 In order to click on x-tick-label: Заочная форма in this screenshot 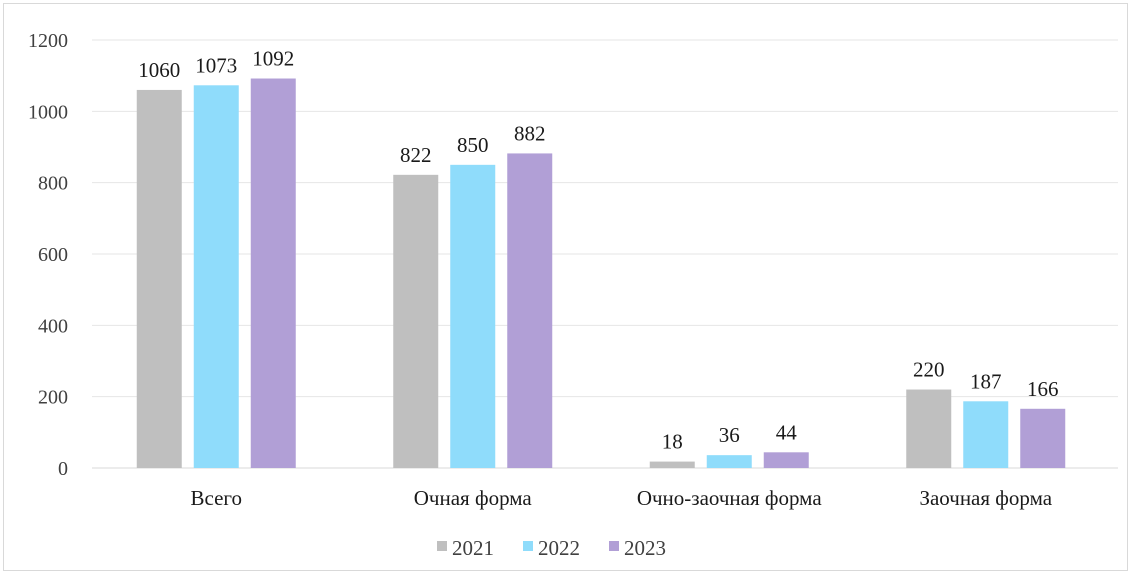, I will do `click(985, 498)`.